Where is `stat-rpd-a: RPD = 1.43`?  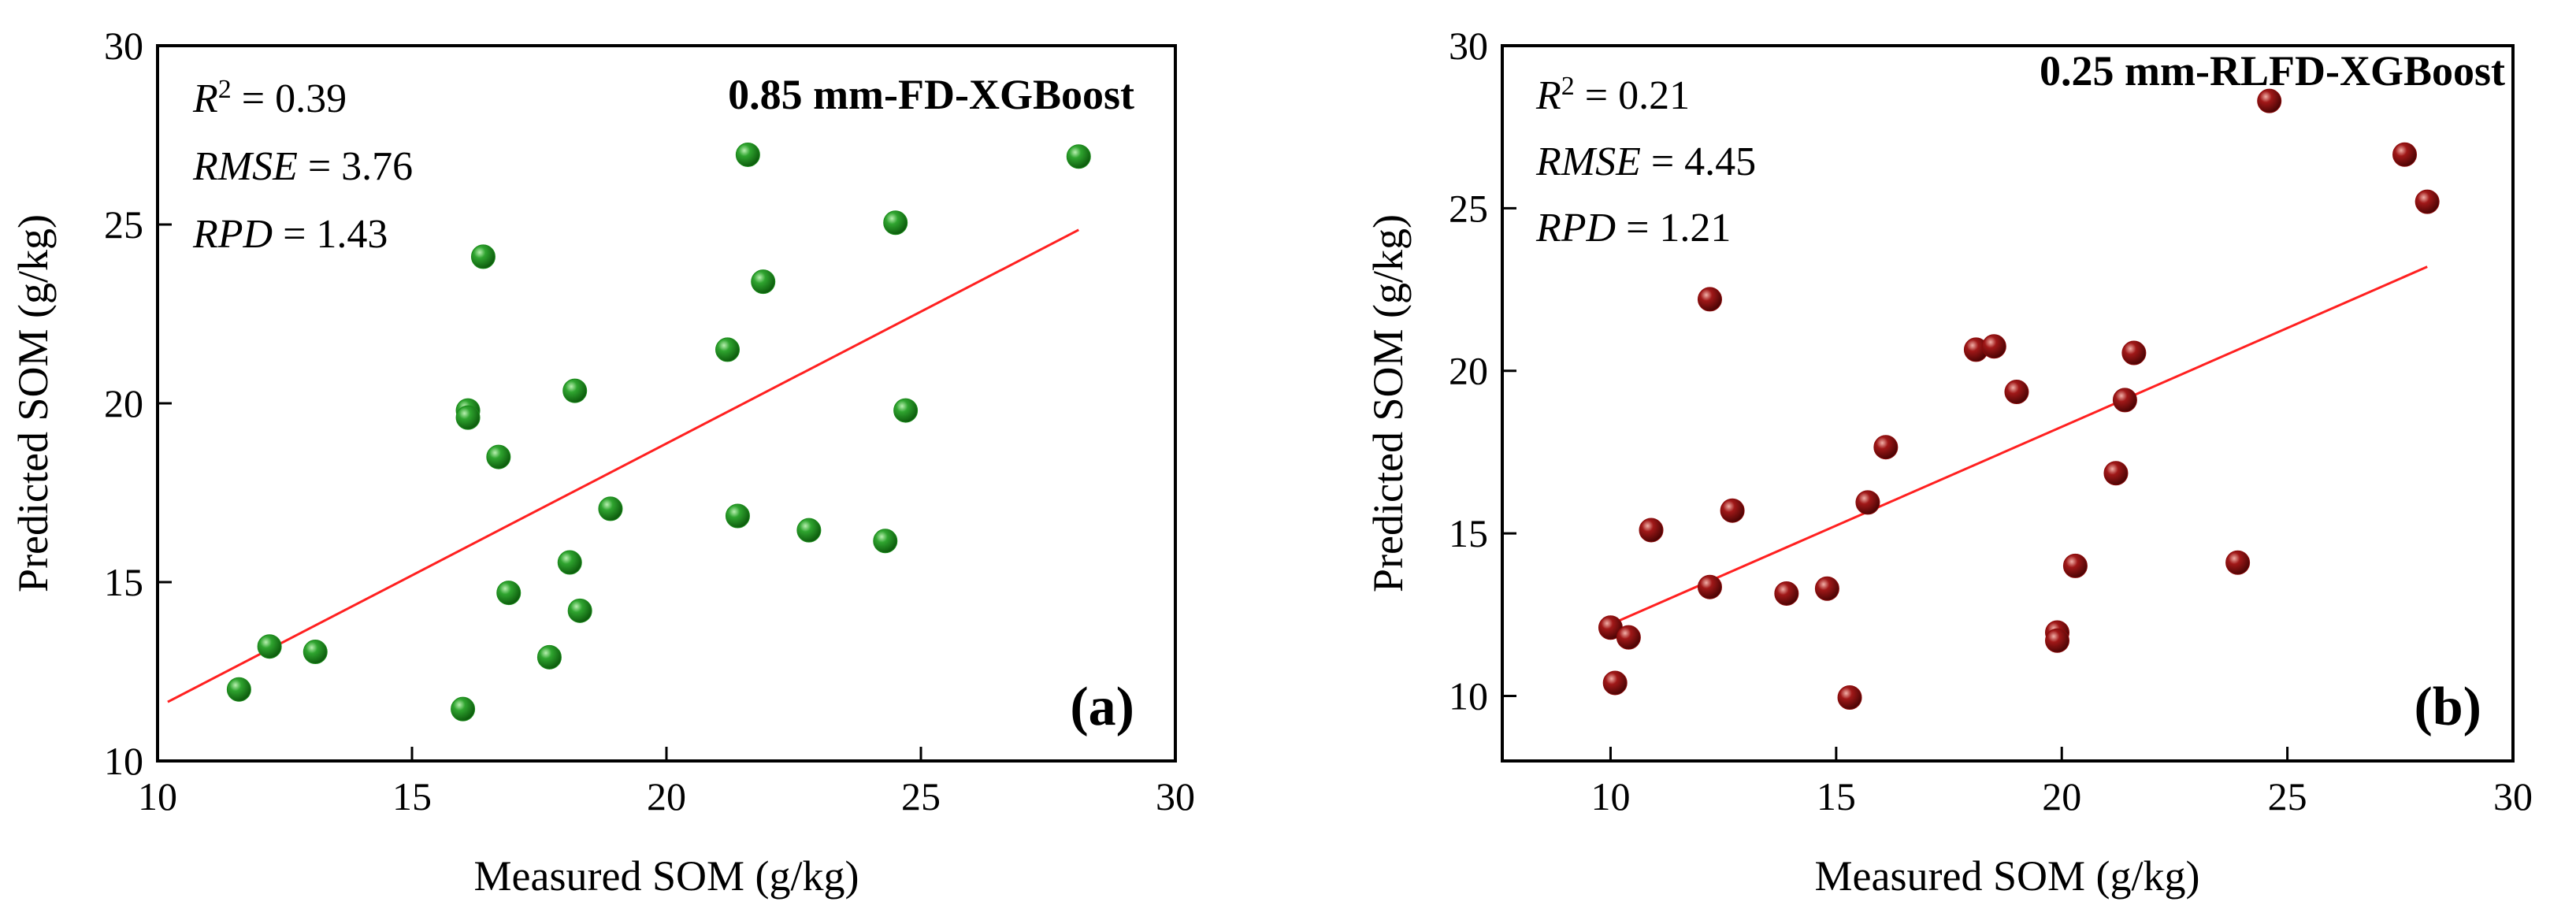
stat-rpd-a: RPD = 1.43 is located at coordinates (290, 234).